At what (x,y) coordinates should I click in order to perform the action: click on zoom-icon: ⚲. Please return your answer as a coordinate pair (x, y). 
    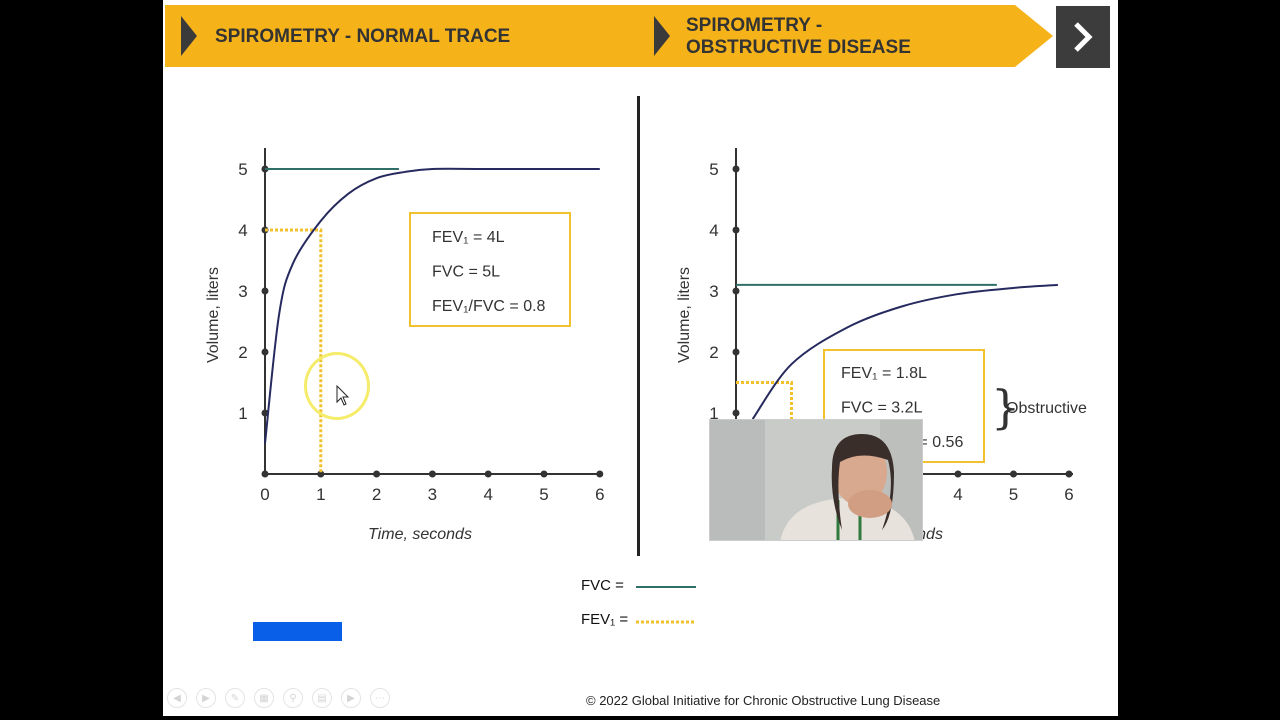
    Looking at the image, I should click on (293, 698).